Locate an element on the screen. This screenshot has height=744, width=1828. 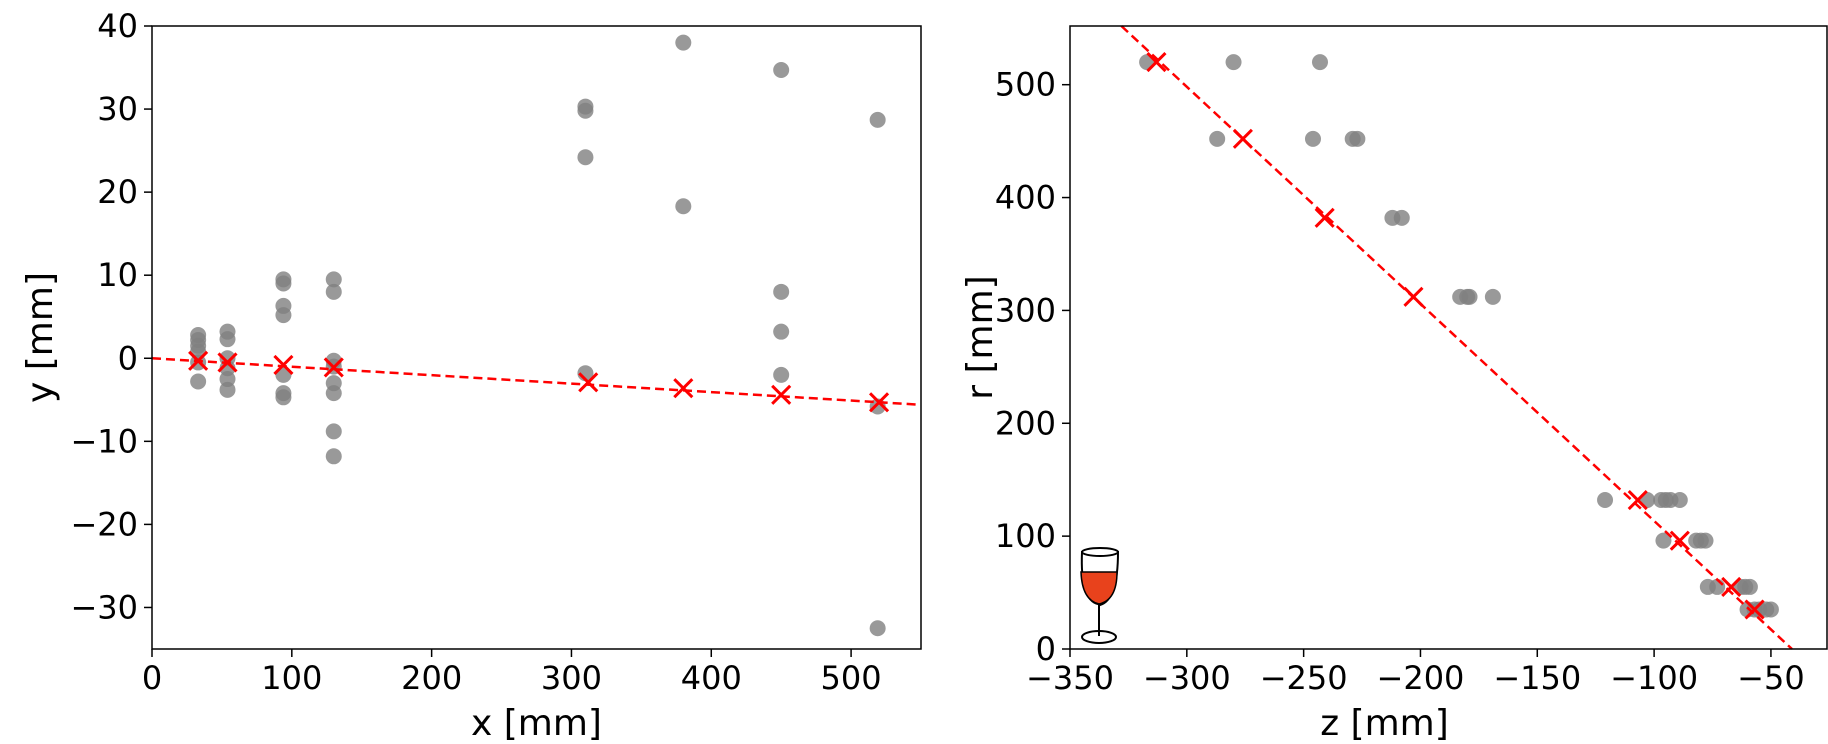
x-tick-label: 100 is located at coordinates (291, 678).